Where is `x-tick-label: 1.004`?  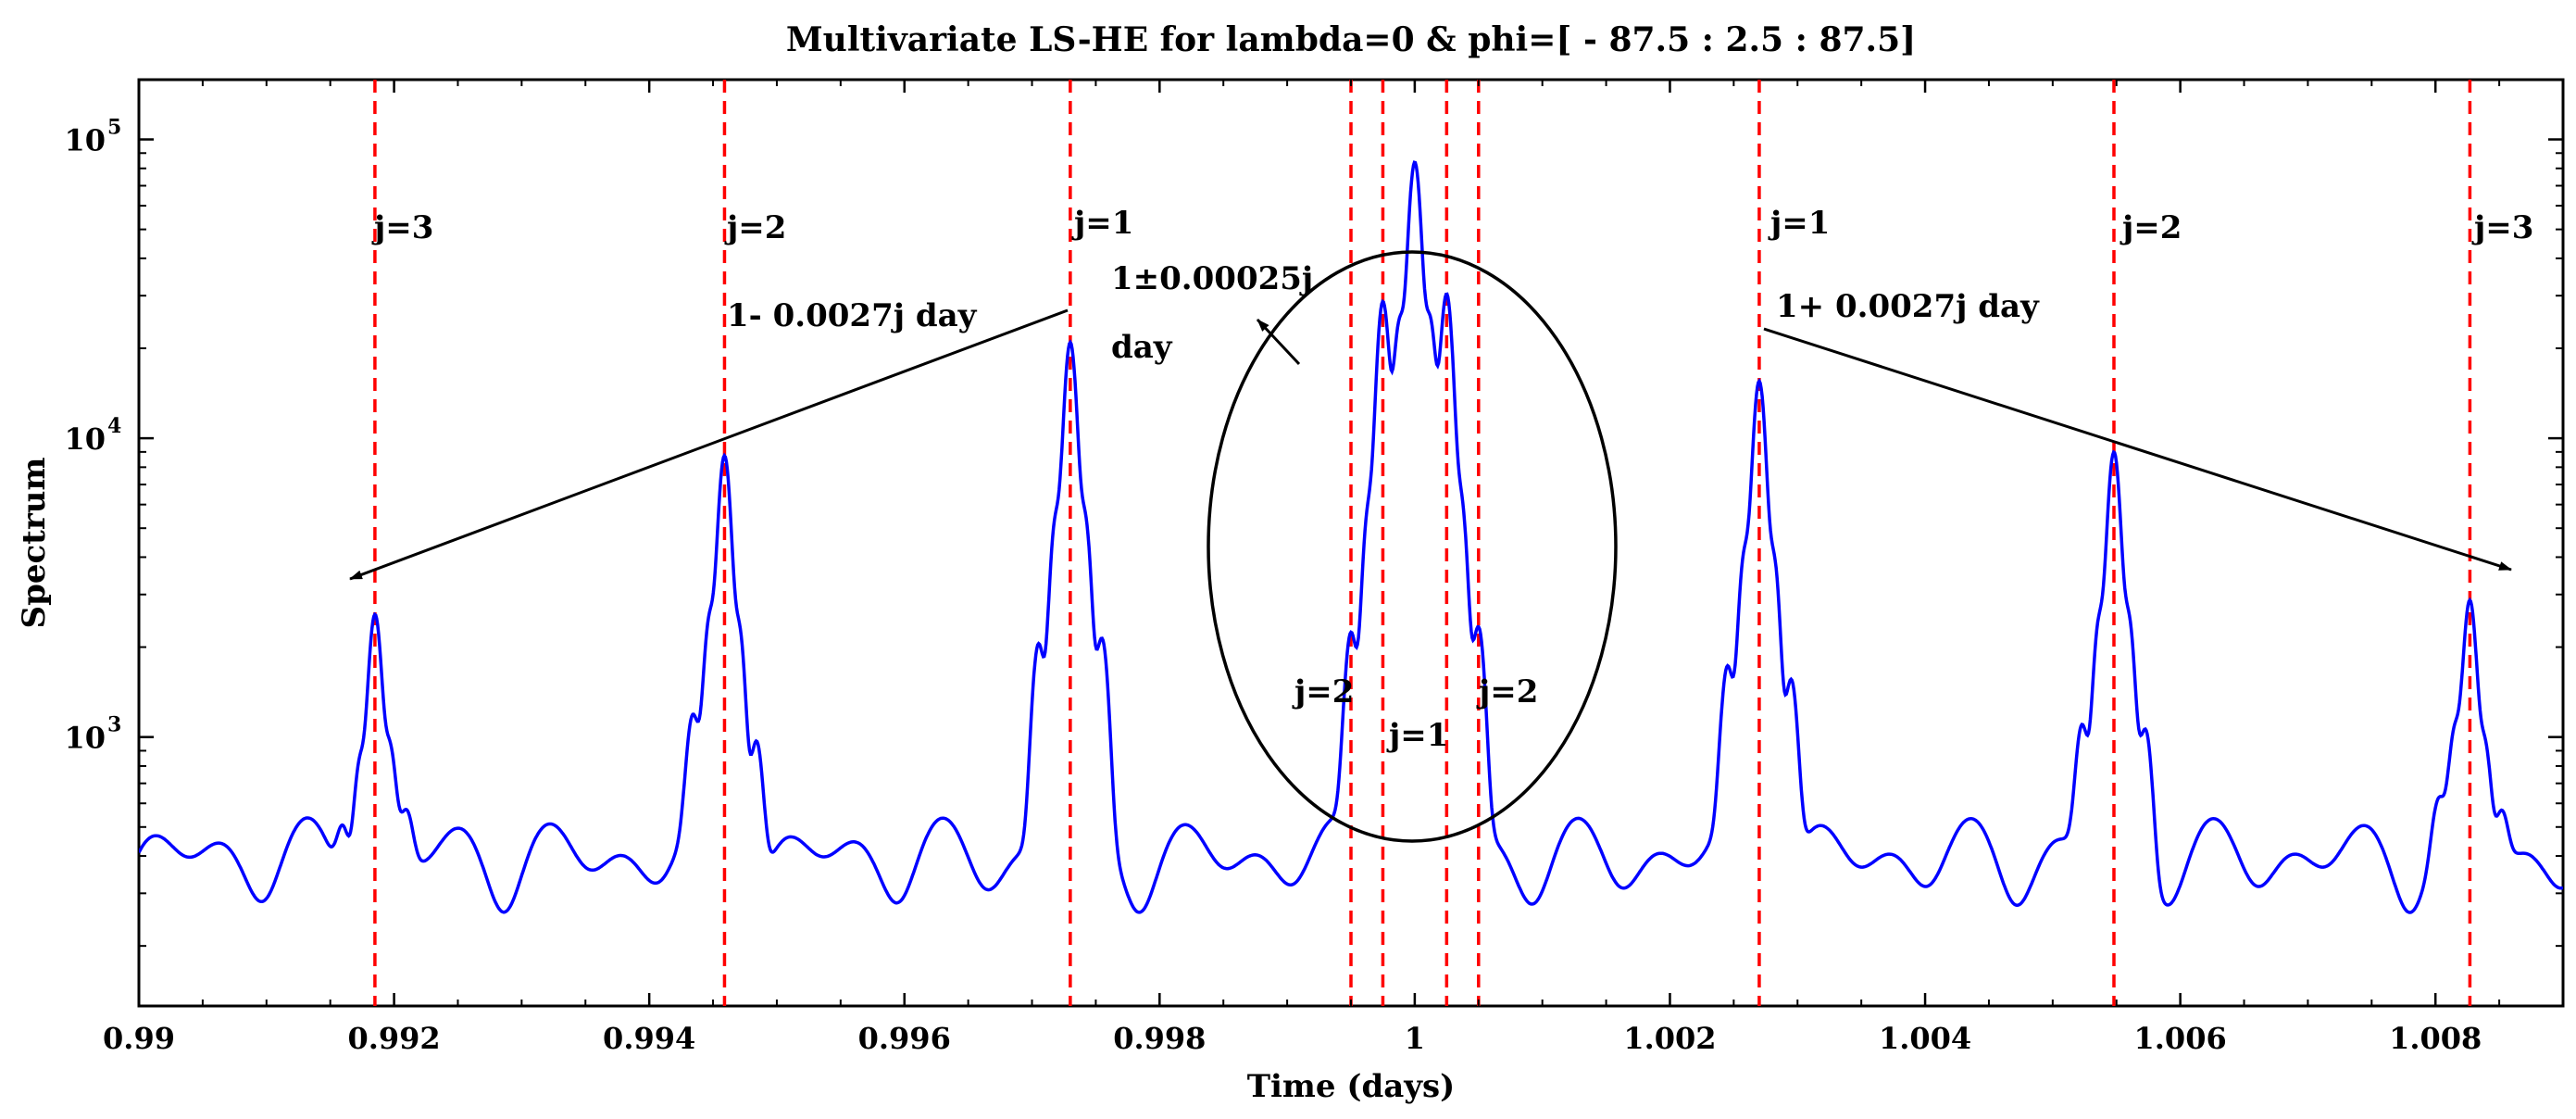 x-tick-label: 1.004 is located at coordinates (1925, 1038).